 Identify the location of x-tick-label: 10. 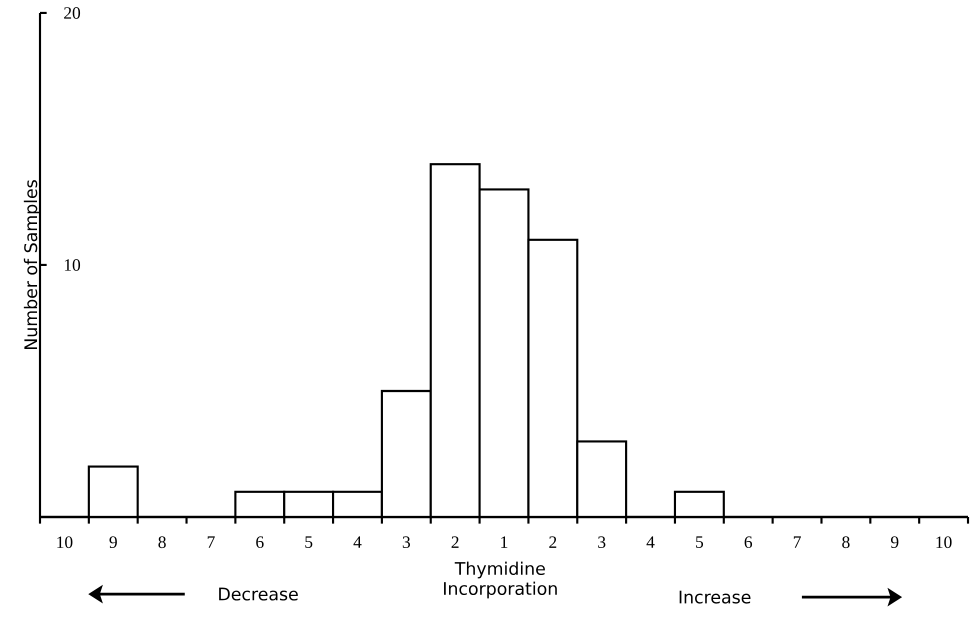
(944, 542).